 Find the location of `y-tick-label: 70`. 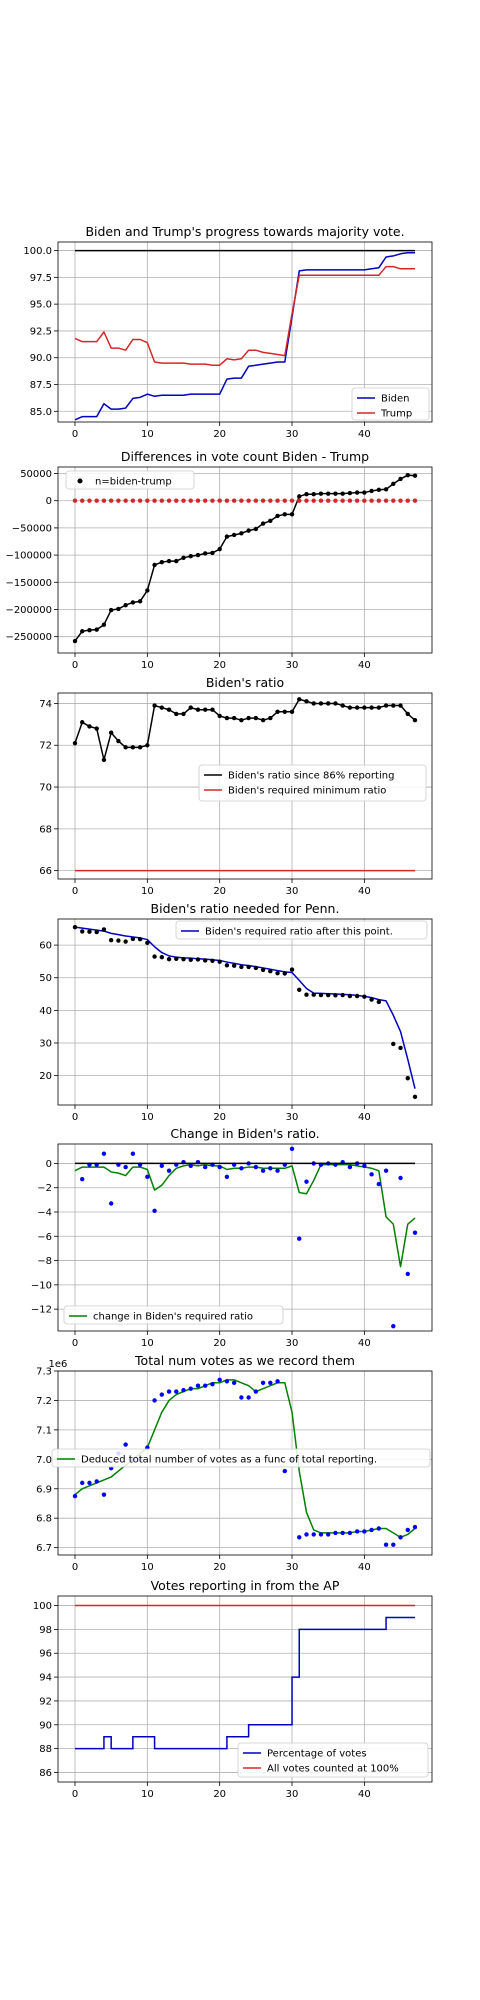

y-tick-label: 70 is located at coordinates (45, 788).